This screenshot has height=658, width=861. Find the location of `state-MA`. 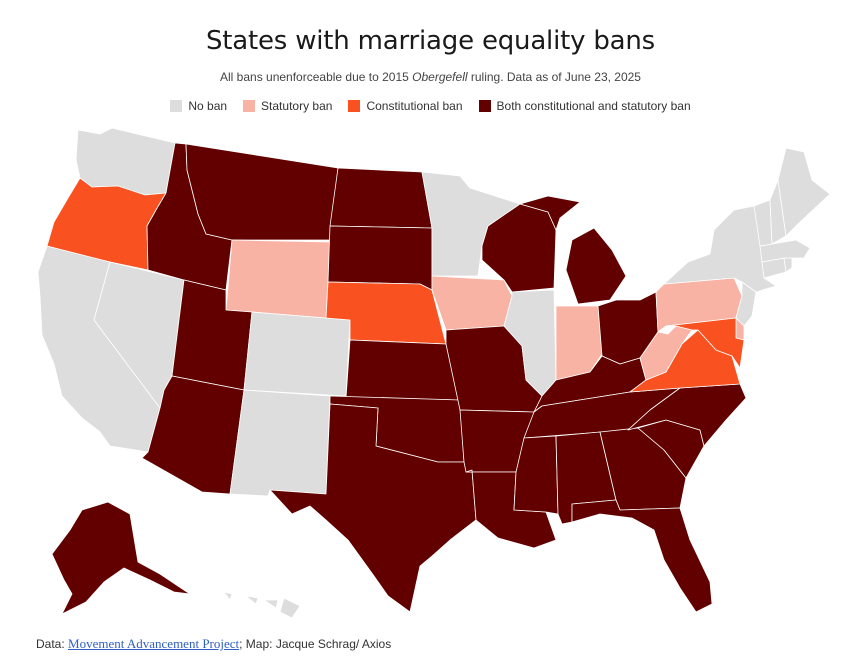

state-MA is located at coordinates (785, 251).